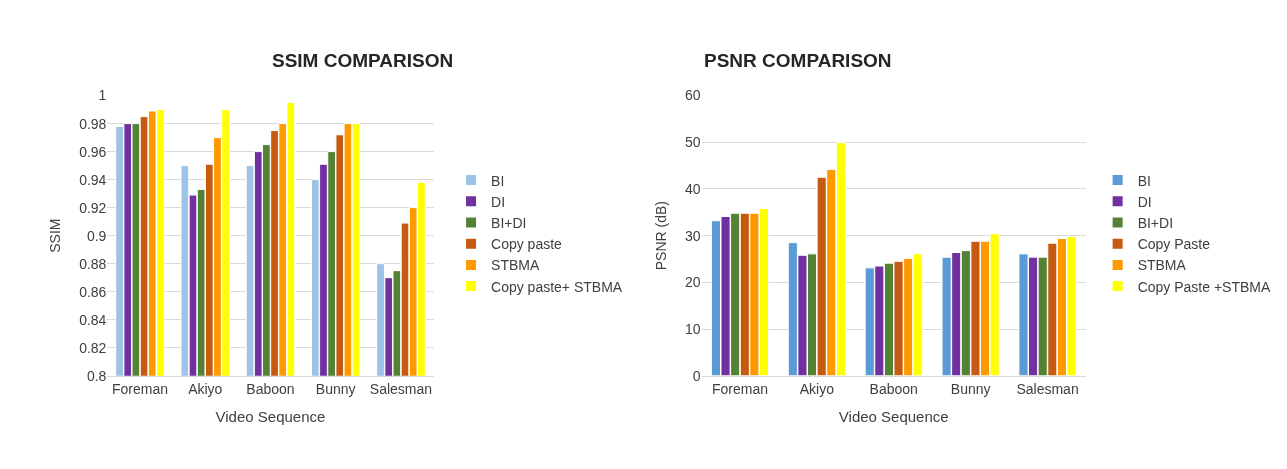 This screenshot has width=1287, height=469. What do you see at coordinates (96, 375) in the screenshot?
I see `y-tick-label: 0.8` at bounding box center [96, 375].